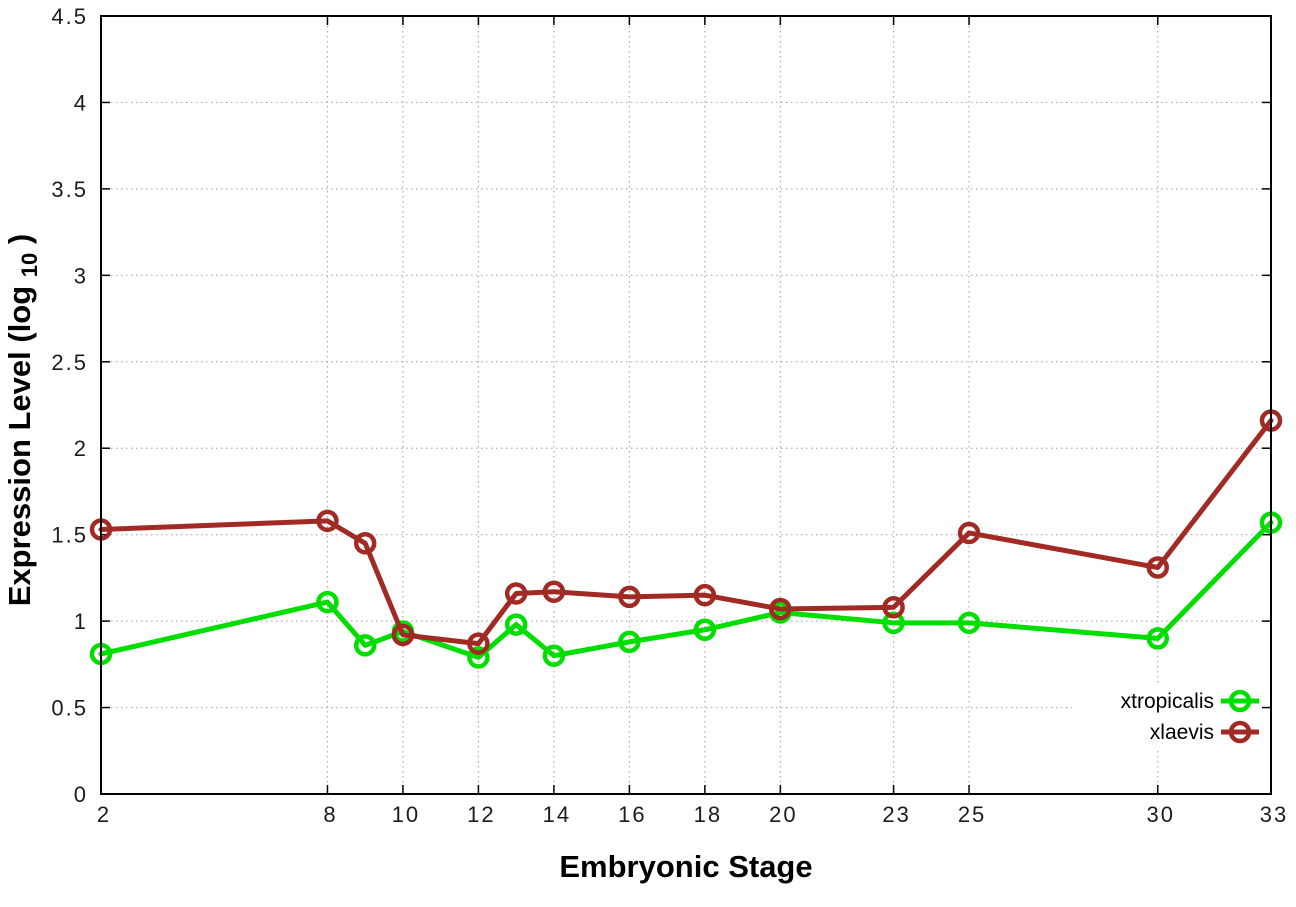  I want to click on y-tick-label: 1.5, so click(69, 535).